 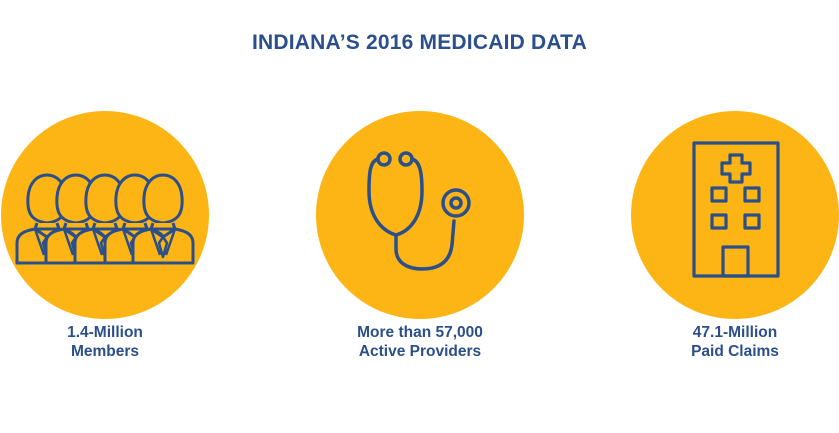 What do you see at coordinates (105, 351) in the screenshot?
I see `members-caption: Members` at bounding box center [105, 351].